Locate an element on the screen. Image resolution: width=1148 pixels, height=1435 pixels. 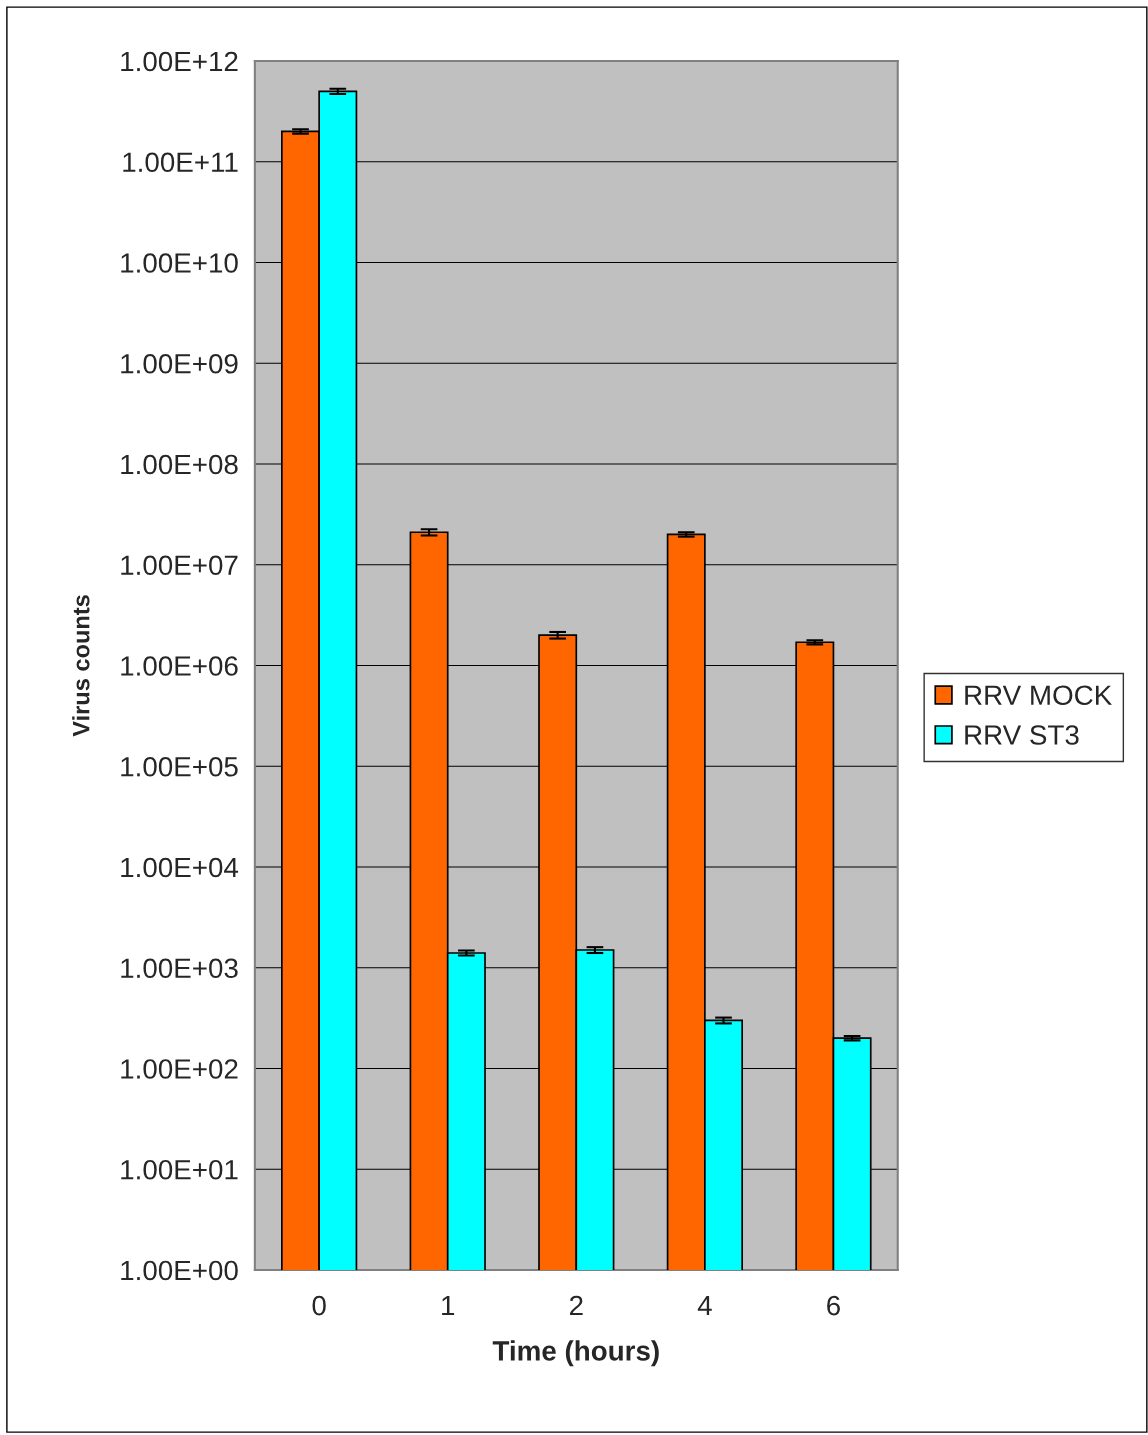
legend-label: RRV MOCK is located at coordinates (1038, 695).